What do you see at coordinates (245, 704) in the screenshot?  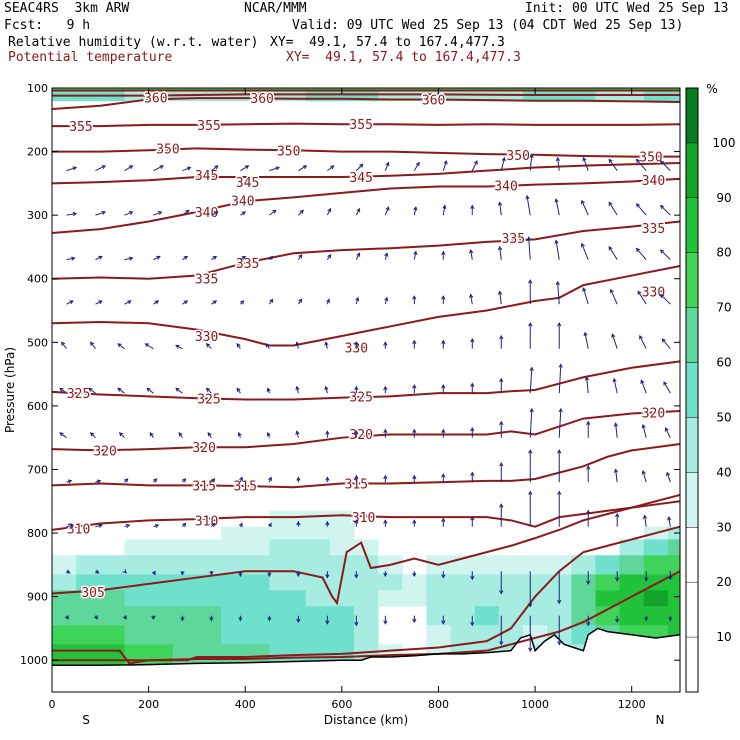 I see `x-tick-label: 400` at bounding box center [245, 704].